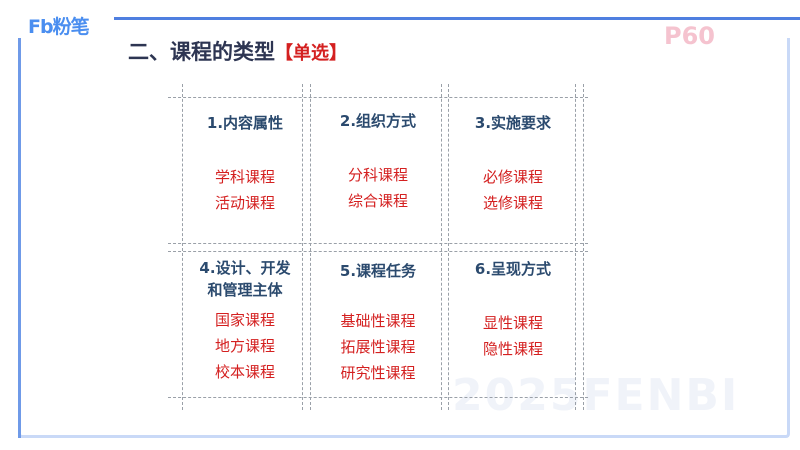 The height and width of the screenshot is (450, 800). I want to click on watermark: 2025FENBI, so click(596, 395).